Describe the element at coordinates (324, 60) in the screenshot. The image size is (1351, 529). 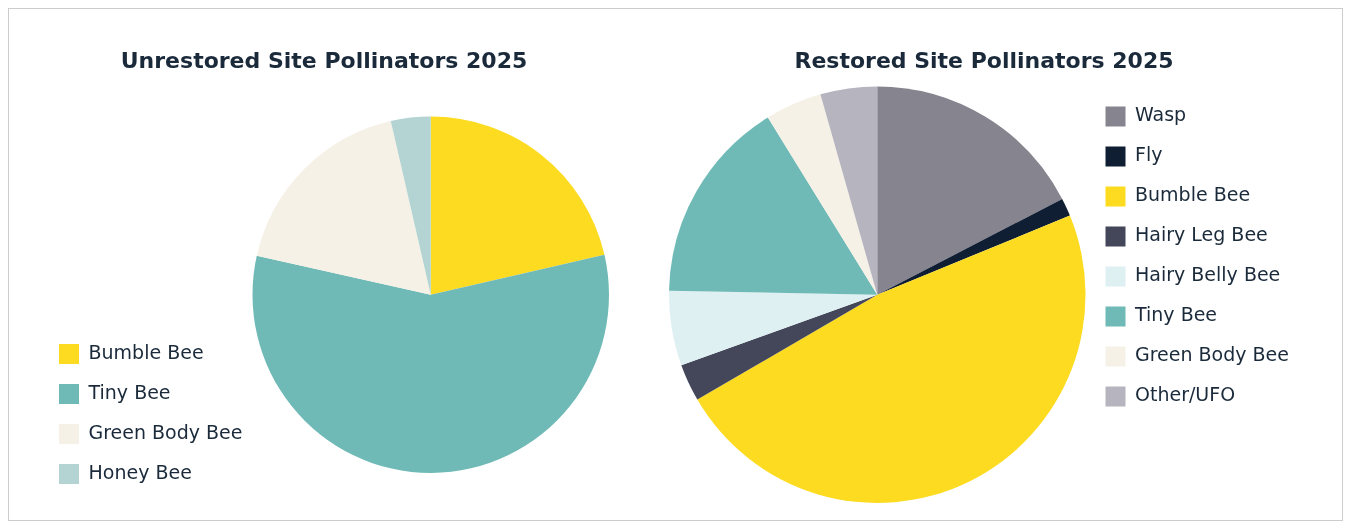
I see `chart-title: Unrestored Site Pollinators 2025` at that location.